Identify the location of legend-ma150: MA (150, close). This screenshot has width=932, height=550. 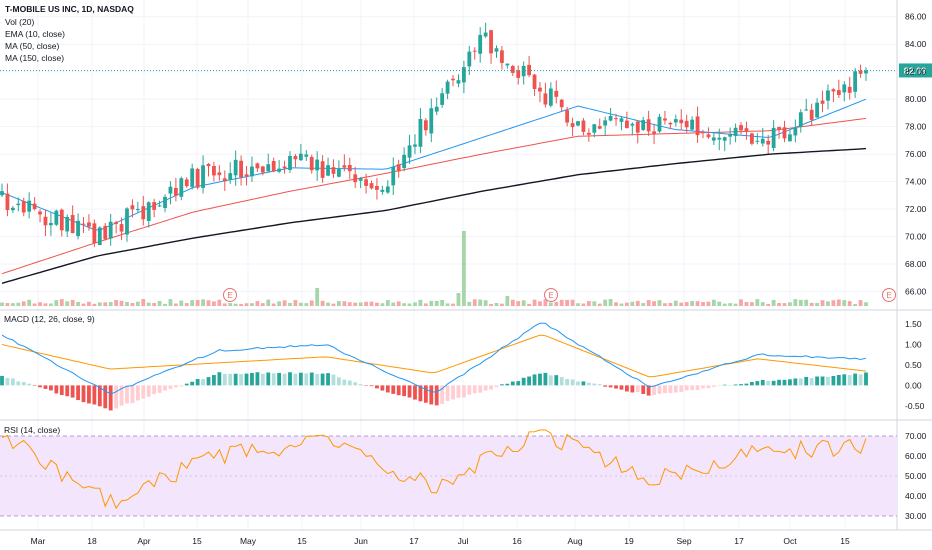
(35, 58).